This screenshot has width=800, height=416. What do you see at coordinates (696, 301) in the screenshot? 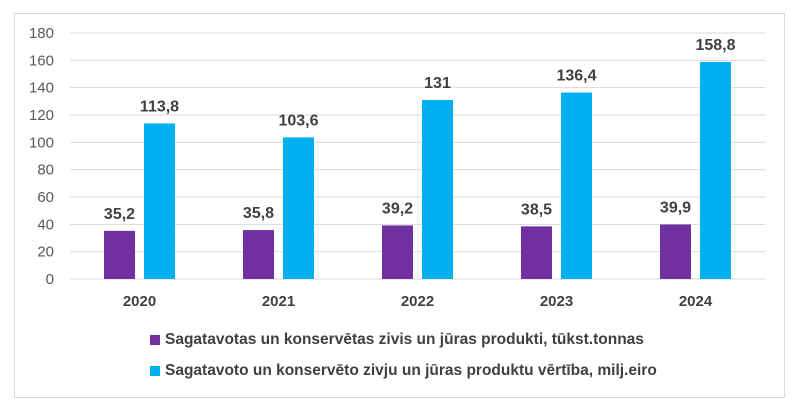
I see `x-tick-label: 2024` at bounding box center [696, 301].